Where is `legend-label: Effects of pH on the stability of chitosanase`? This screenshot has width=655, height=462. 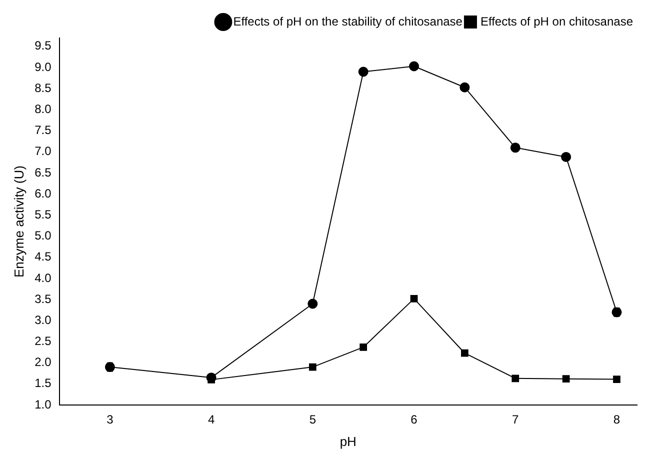 legend-label: Effects of pH on the stability of chitosanase is located at coordinates (348, 21).